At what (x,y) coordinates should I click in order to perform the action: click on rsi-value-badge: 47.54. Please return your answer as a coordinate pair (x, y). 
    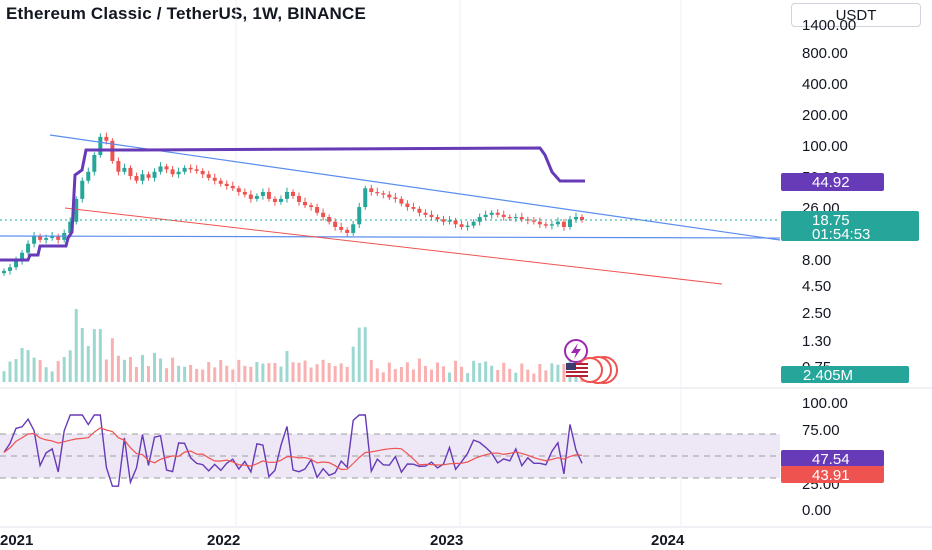
    Looking at the image, I should click on (832, 459).